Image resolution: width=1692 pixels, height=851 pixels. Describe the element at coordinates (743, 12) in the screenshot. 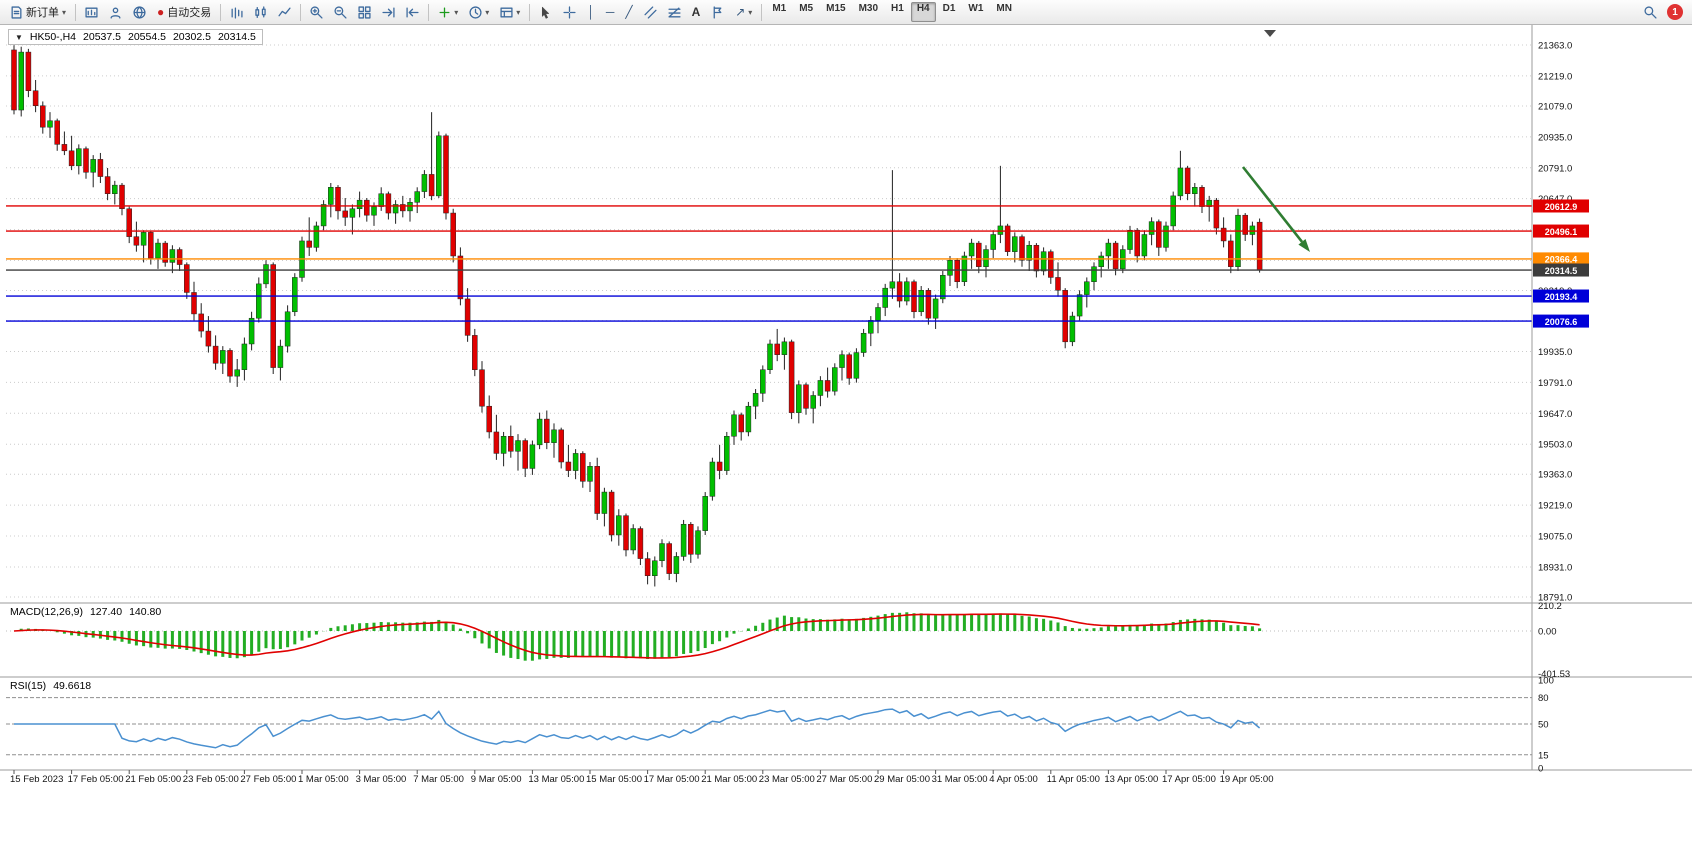

I see `shapes-tool-button: ↗ ▾` at that location.